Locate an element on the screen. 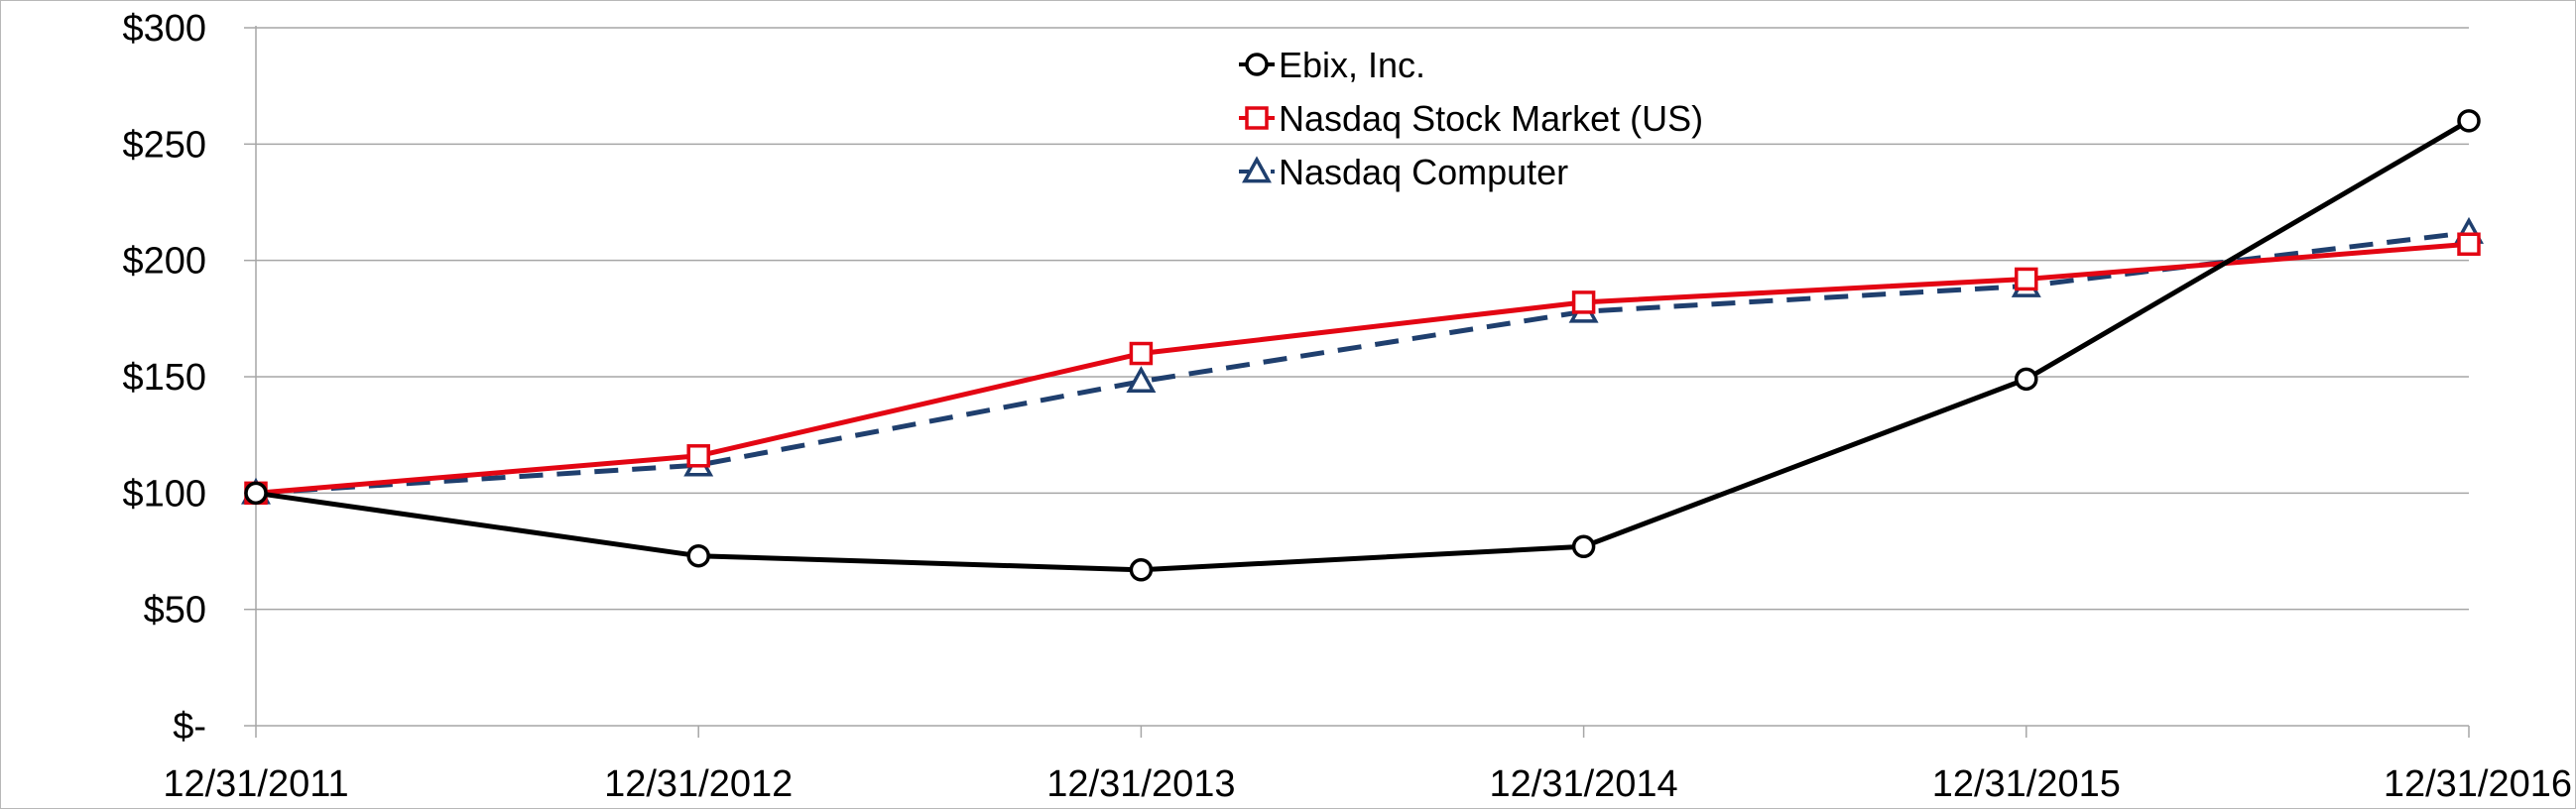 Image resolution: width=2576 pixels, height=809 pixels. legend-label: Ebix, Inc. is located at coordinates (1352, 65).